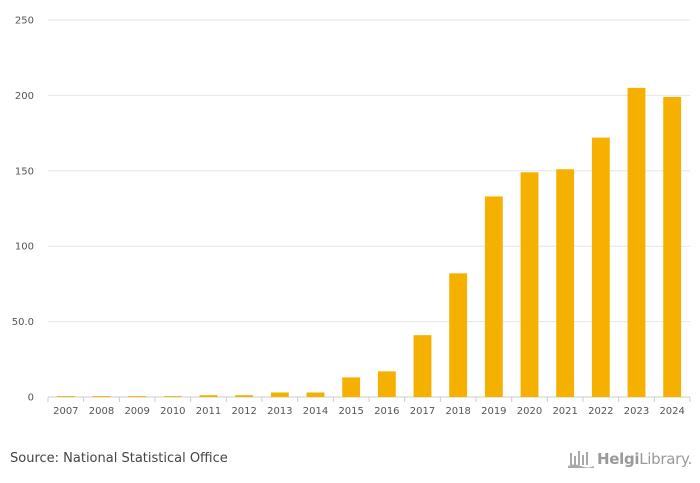 The width and height of the screenshot is (700, 483). Describe the element at coordinates (529, 411) in the screenshot. I see `x-tick-label-2020: 2020` at that location.